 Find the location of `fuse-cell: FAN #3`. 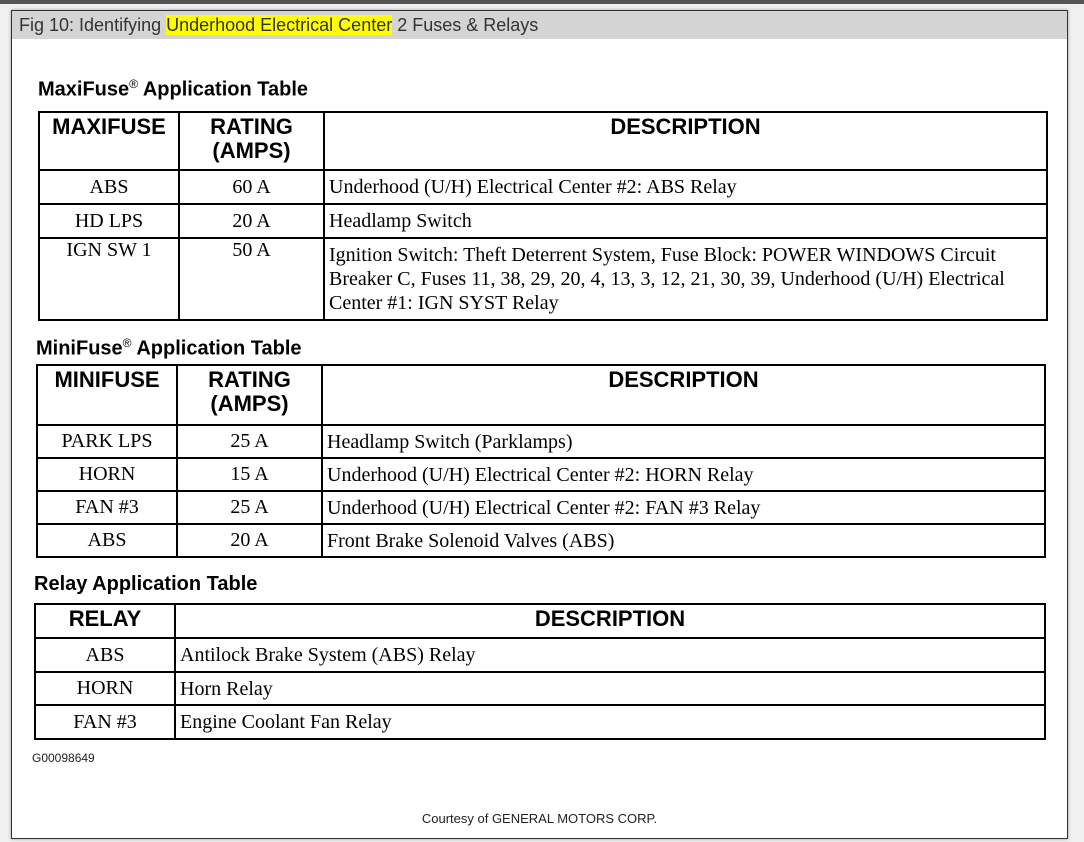

fuse-cell: FAN #3 is located at coordinates (107, 507).